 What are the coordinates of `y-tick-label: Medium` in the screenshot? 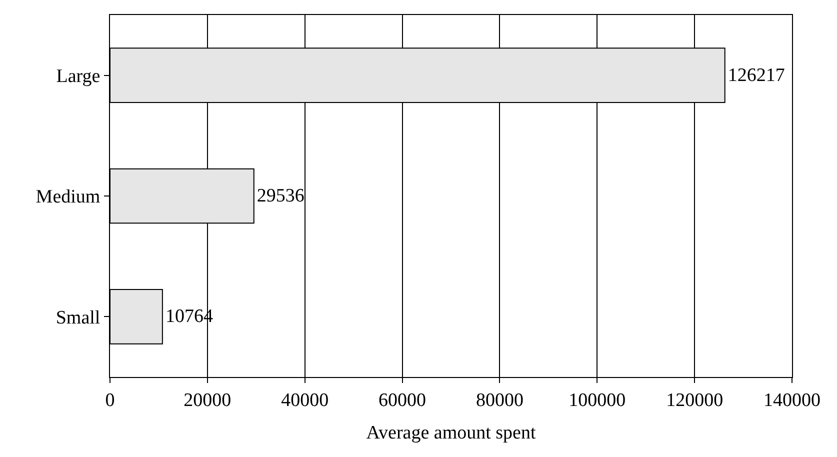 It's located at (68, 197).